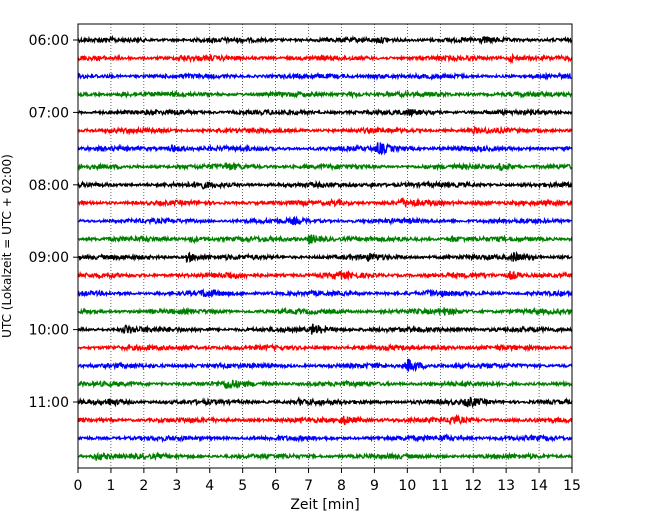 The image size is (650, 520). I want to click on x-tick-label: 6, so click(275, 486).